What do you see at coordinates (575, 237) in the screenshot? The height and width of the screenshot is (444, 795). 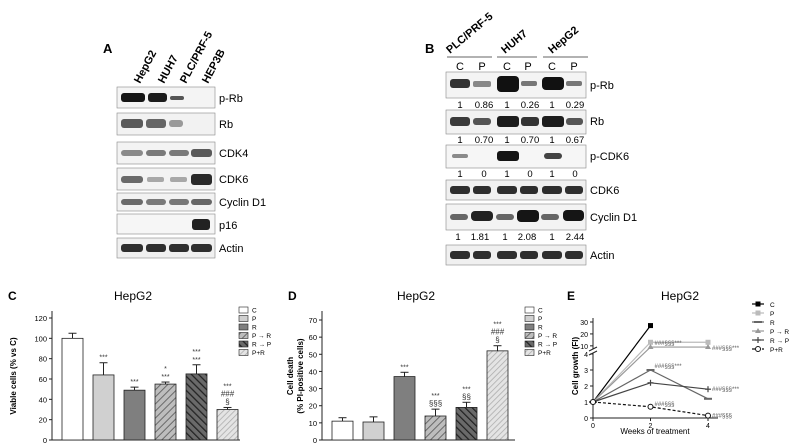 I see `quant-value: 2.44` at bounding box center [575, 237].